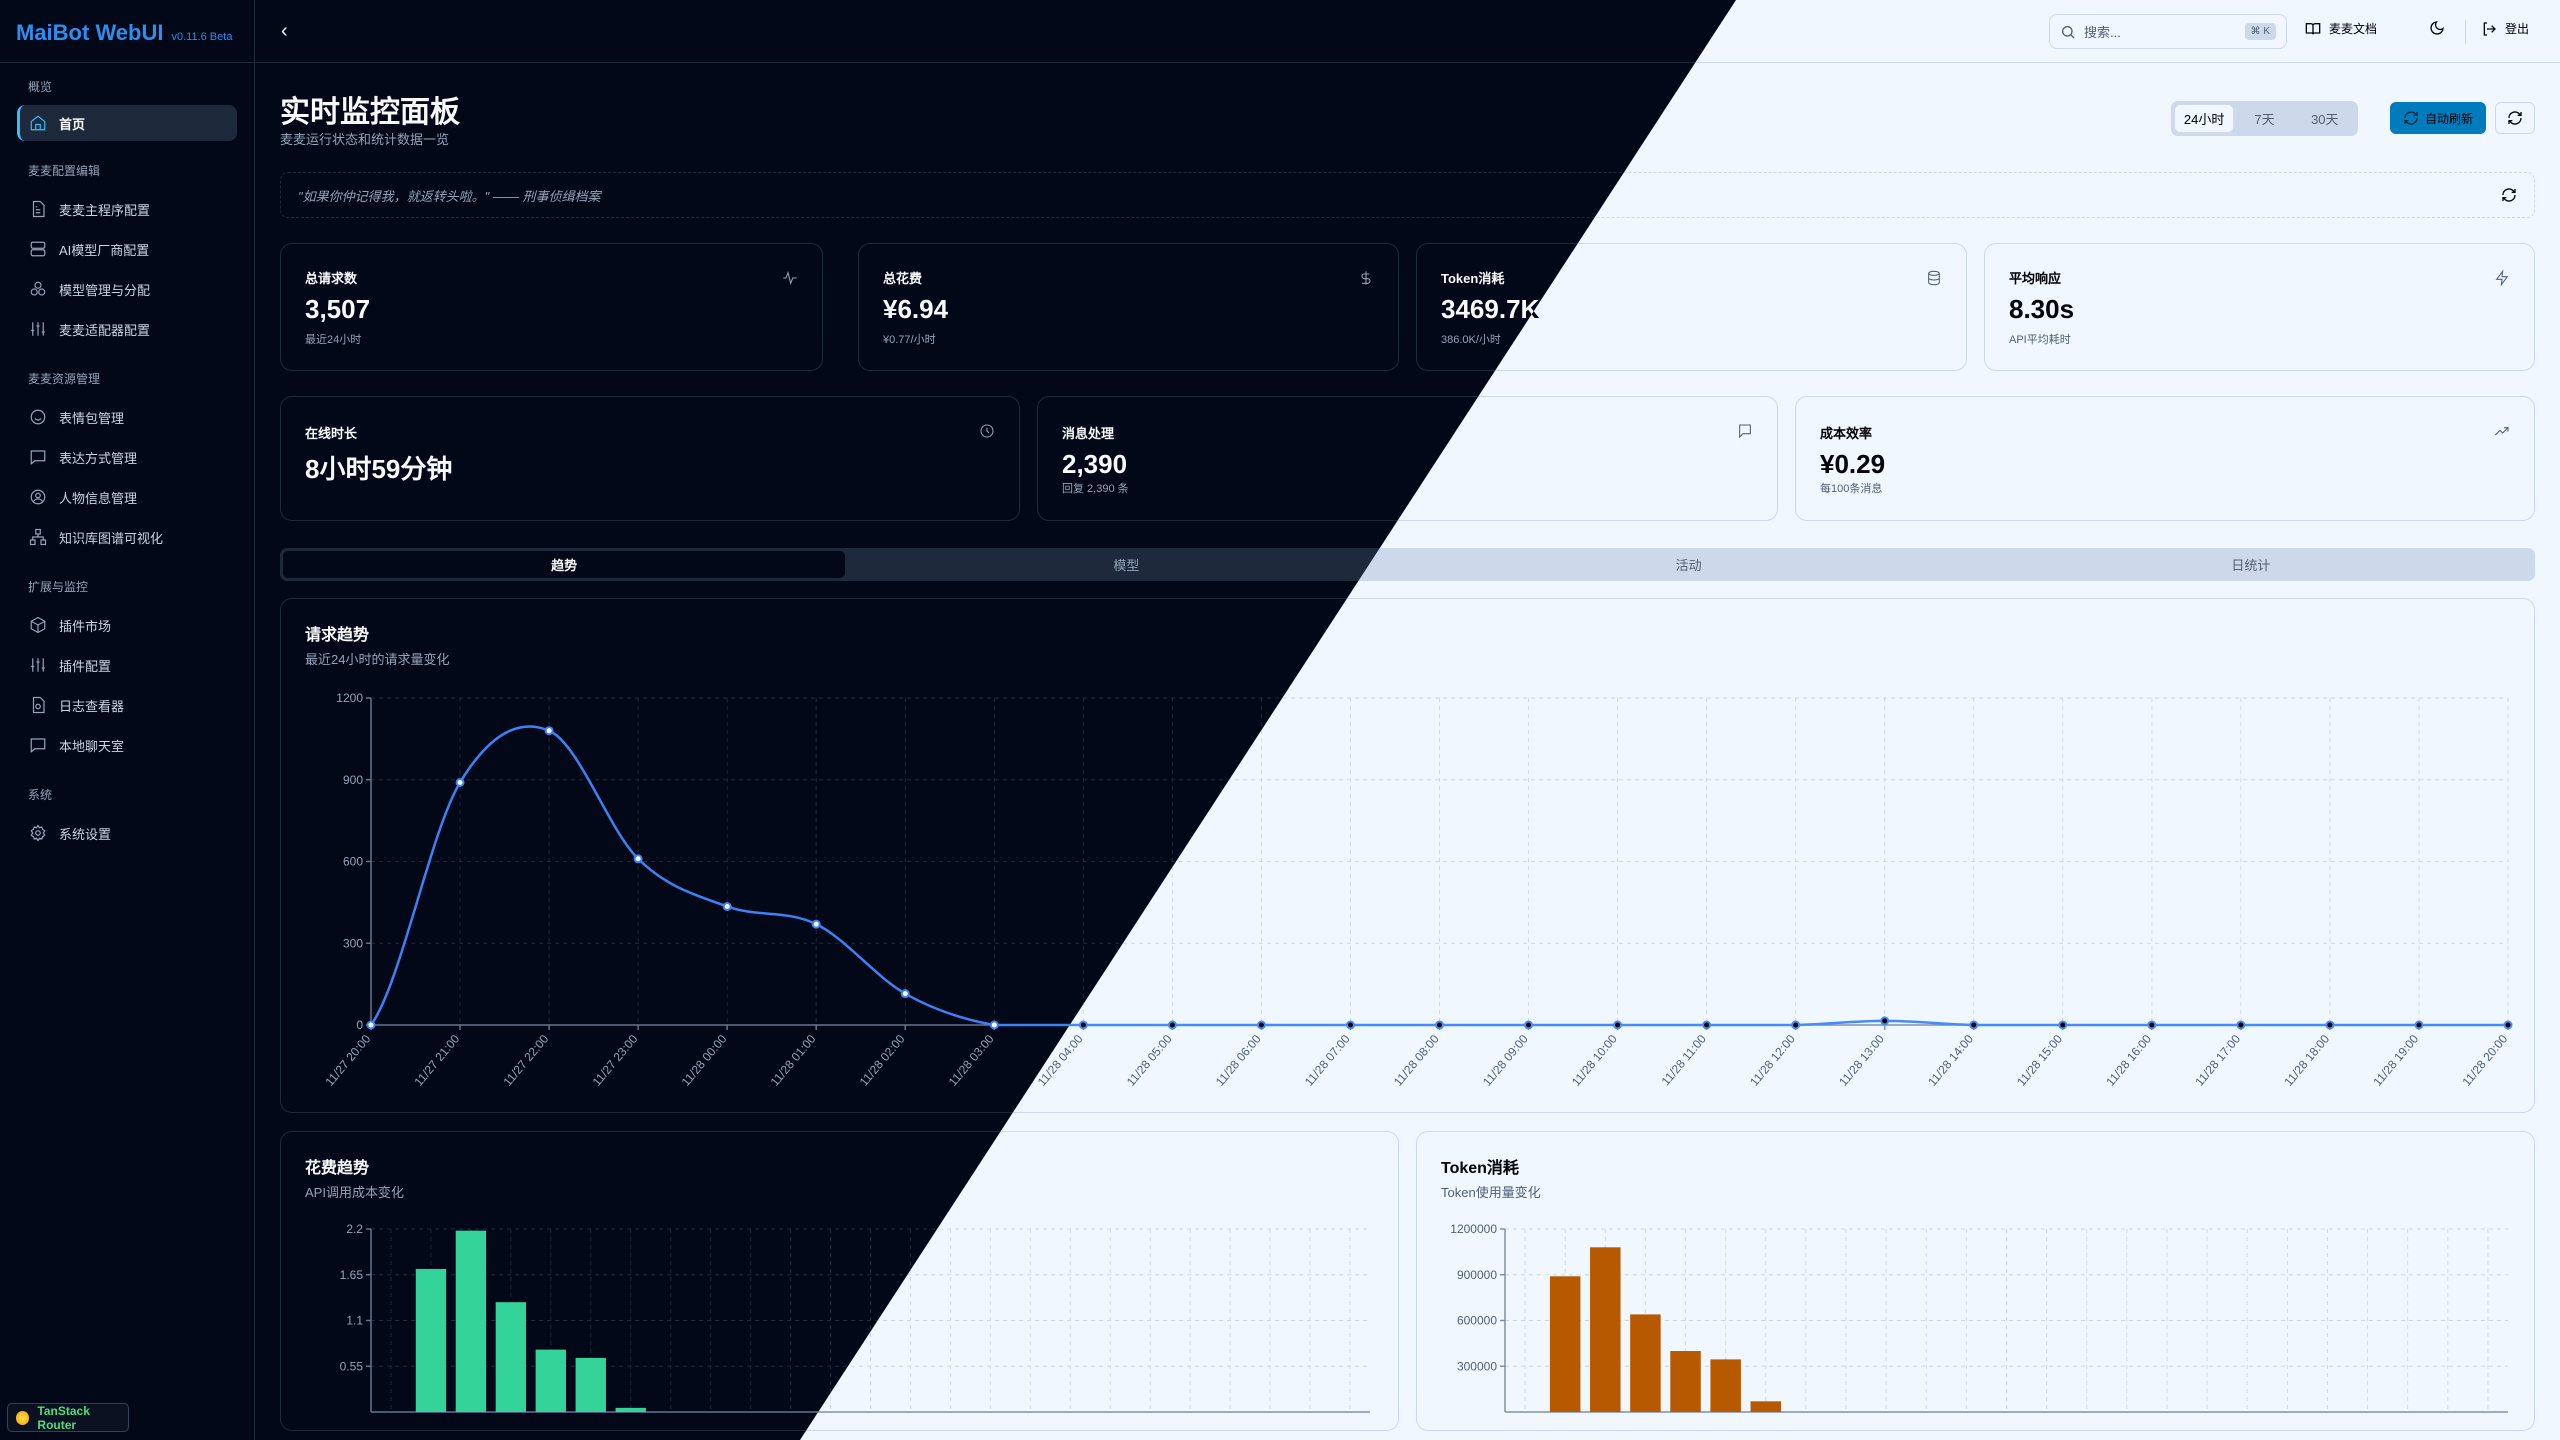 The image size is (2560, 1440). What do you see at coordinates (793, 1060) in the screenshot?
I see `x-tick-label: 11/28 01:00` at bounding box center [793, 1060].